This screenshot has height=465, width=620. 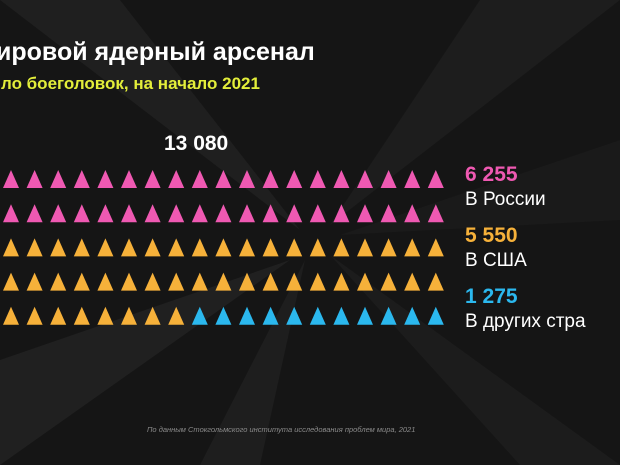 What do you see at coordinates (525, 321) in the screenshot?
I see `legend-other-label: В других стра` at bounding box center [525, 321].